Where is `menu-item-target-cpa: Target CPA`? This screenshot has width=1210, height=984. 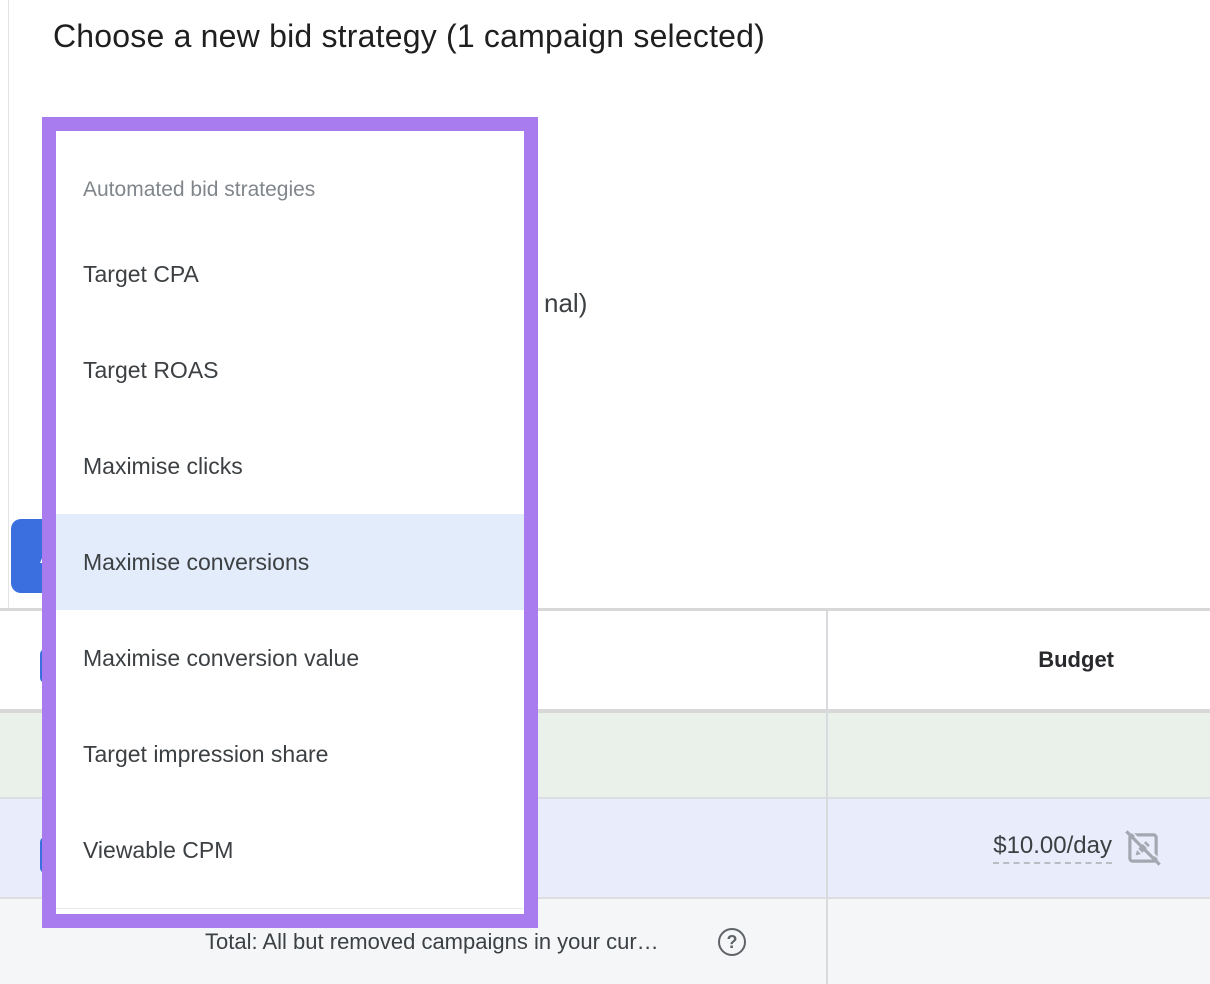 menu-item-target-cpa: Target CPA is located at coordinates (141, 273).